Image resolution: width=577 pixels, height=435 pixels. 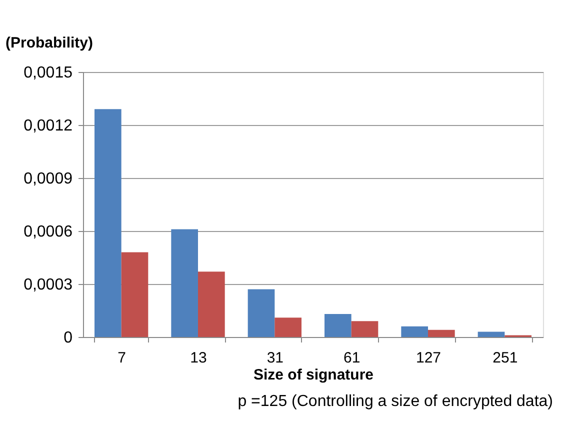 What do you see at coordinates (505, 358) in the screenshot?
I see `x-tick-label: 251` at bounding box center [505, 358].